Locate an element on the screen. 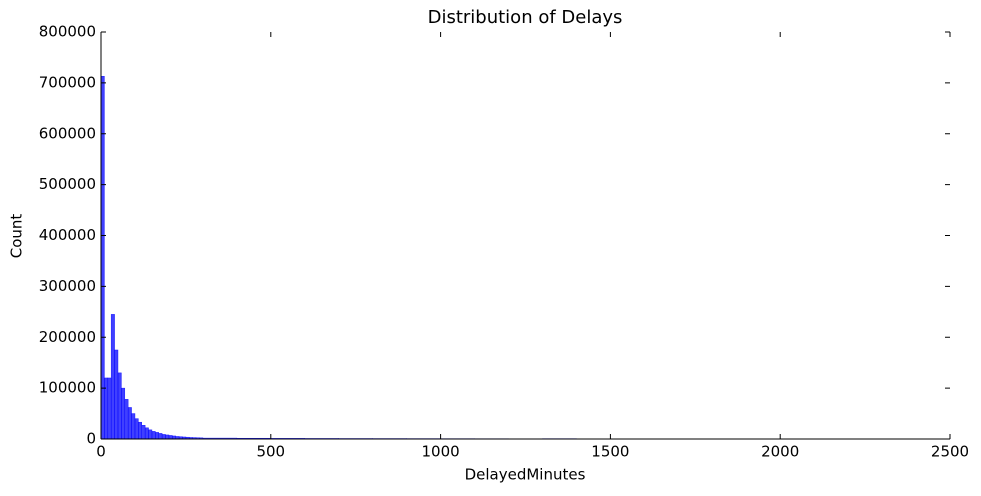 Image resolution: width=981 pixels, height=496 pixels. x-tick-label: 0 is located at coordinates (101, 452).